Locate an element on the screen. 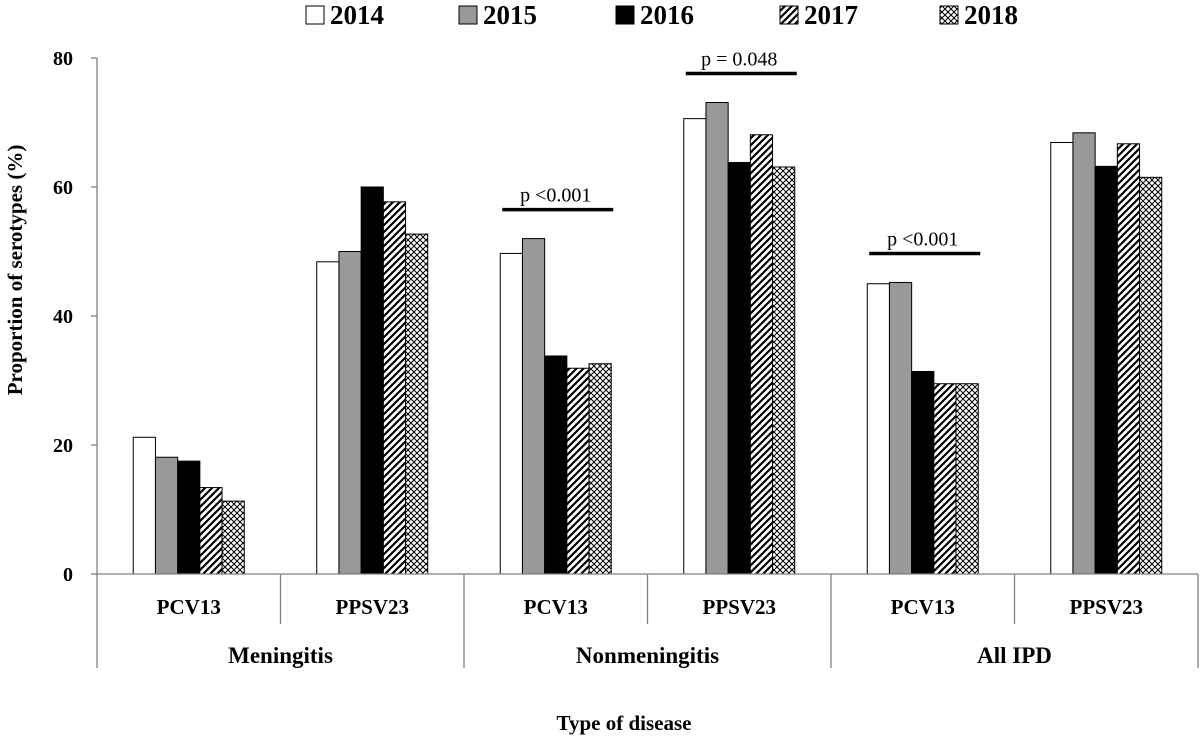 The width and height of the screenshot is (1200, 741). y-axis: 0 20 40 60 80 is located at coordinates (75, 317).